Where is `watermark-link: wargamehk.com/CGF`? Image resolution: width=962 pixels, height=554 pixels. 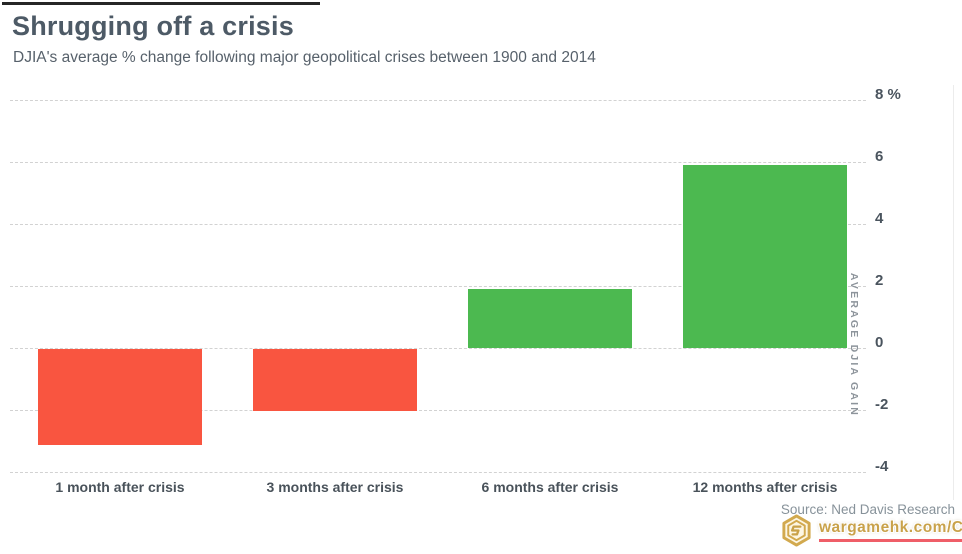
watermark-link: wargamehk.com/CGF is located at coordinates (871, 530).